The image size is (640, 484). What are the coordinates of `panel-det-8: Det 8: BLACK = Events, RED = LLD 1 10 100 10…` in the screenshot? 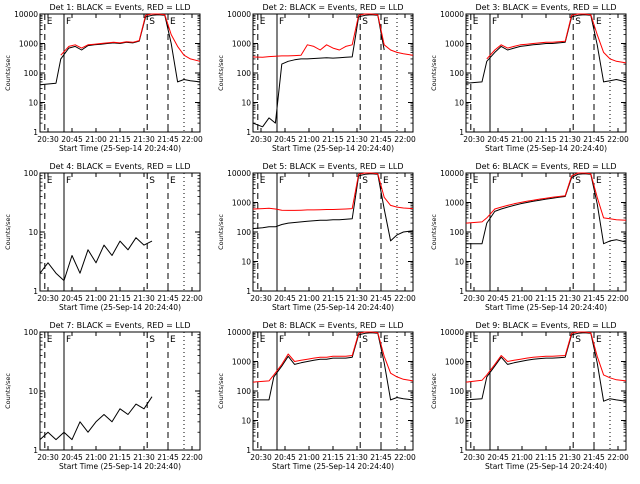 It's located at (316, 396).